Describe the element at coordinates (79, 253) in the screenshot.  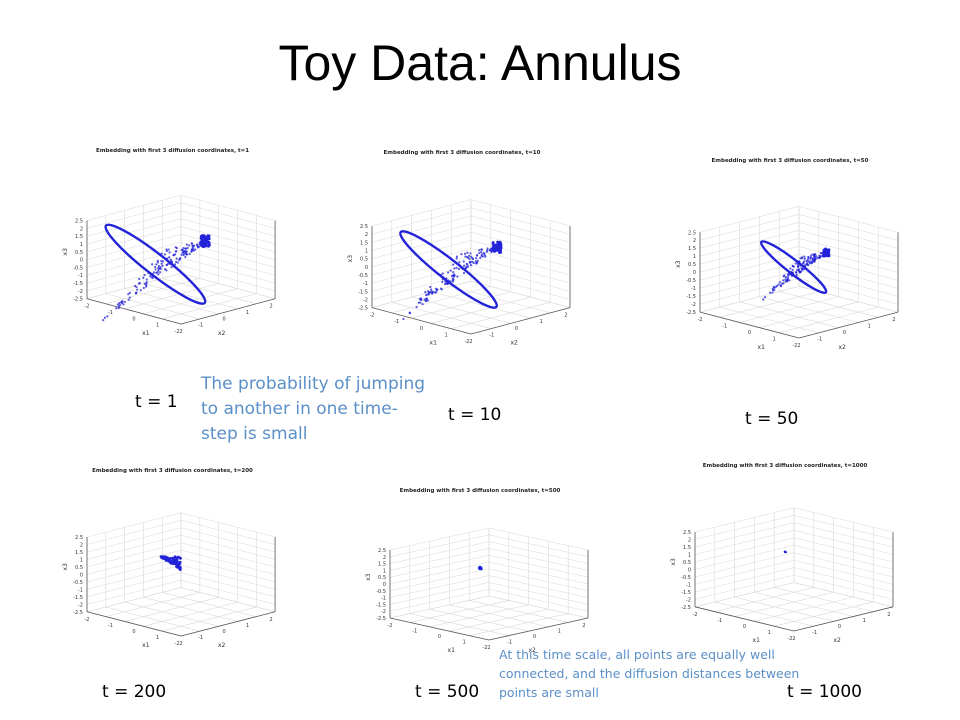
I see `z-tick-label: 0.5` at that location.